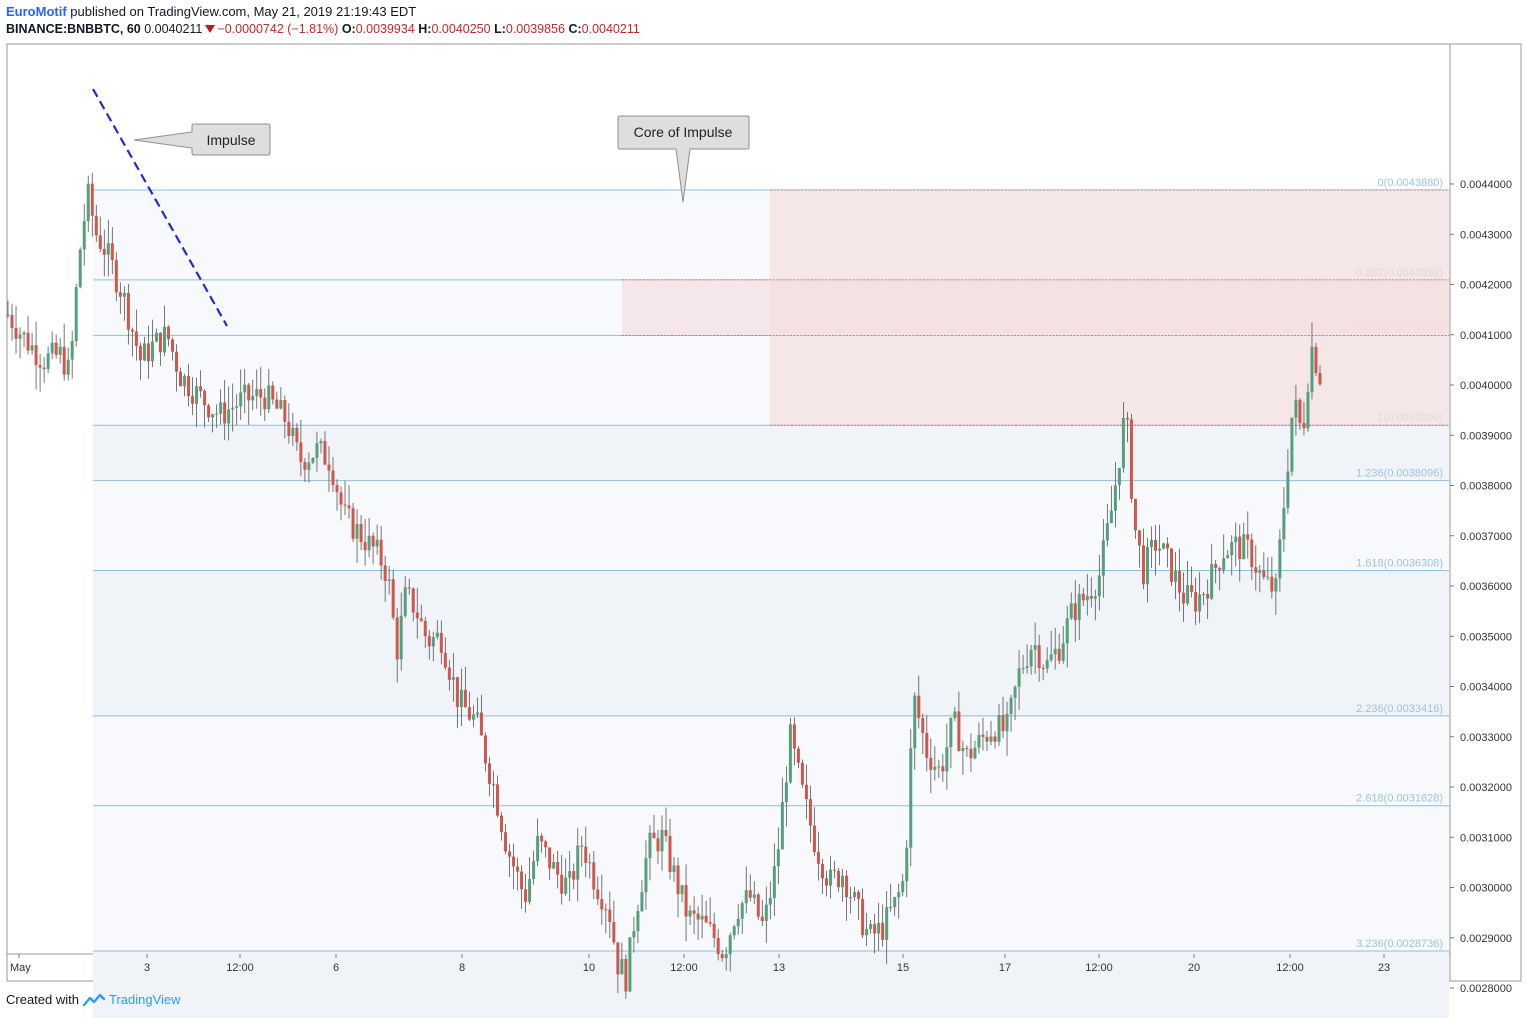 The image size is (1526, 1018). I want to click on open-label: O:, so click(348, 29).